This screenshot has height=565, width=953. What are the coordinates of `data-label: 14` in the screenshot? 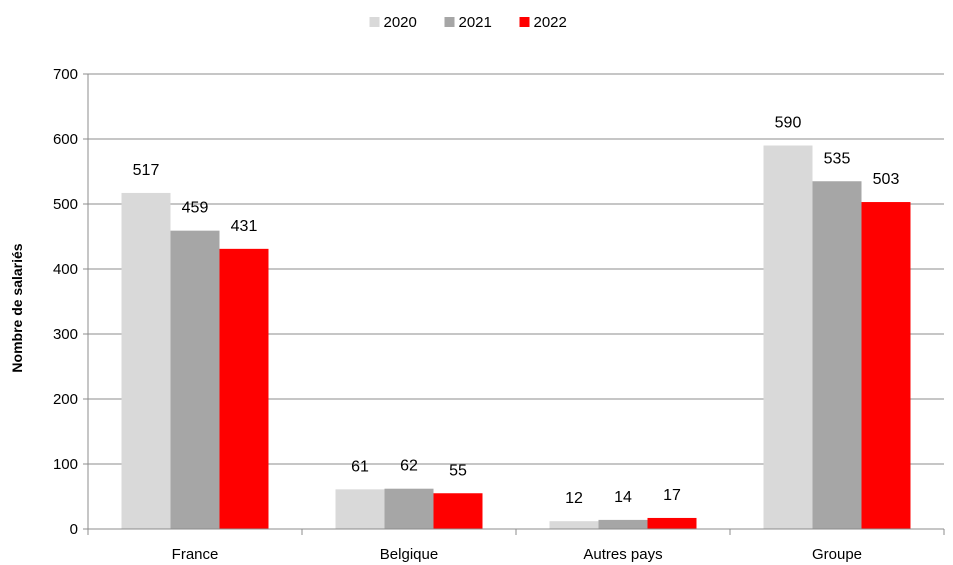 It's located at (623, 497).